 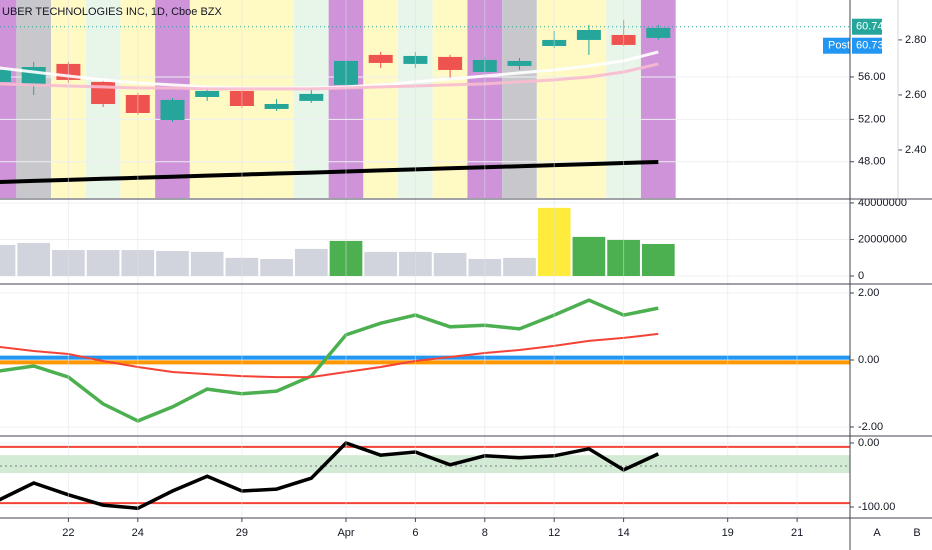 What do you see at coordinates (425, 464) in the screenshot?
I see `range-band` at bounding box center [425, 464].